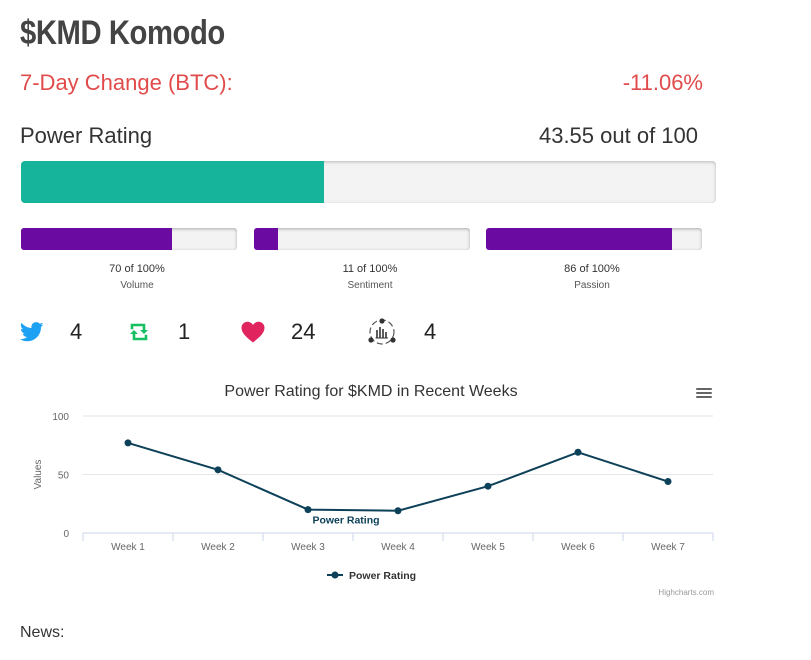  Describe the element at coordinates (398, 547) in the screenshot. I see `x-tick-label: Week 4` at that location.